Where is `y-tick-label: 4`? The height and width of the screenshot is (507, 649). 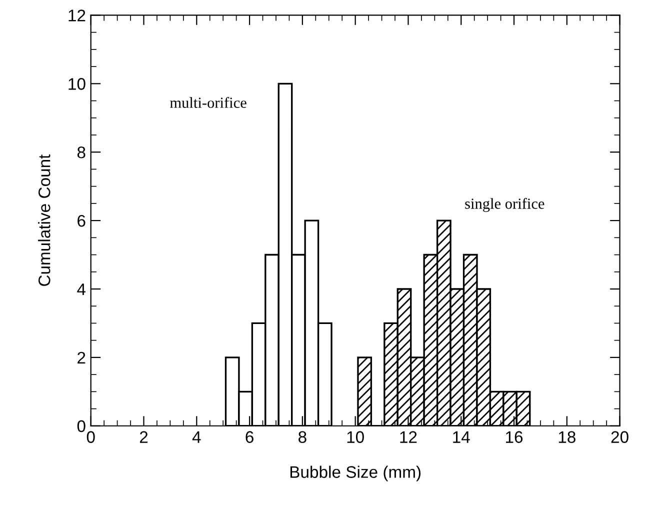 y-tick-label: 4 is located at coordinates (81, 290).